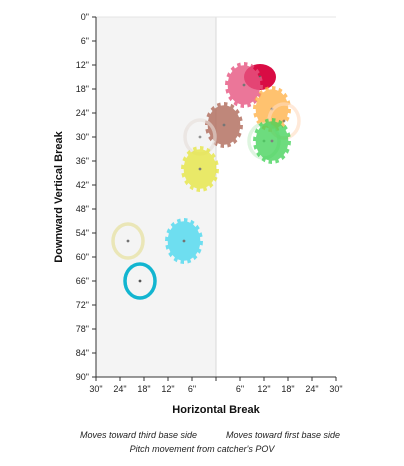 This screenshot has height=466, width=404. I want to click on y-tick-label: 42", so click(82, 185).